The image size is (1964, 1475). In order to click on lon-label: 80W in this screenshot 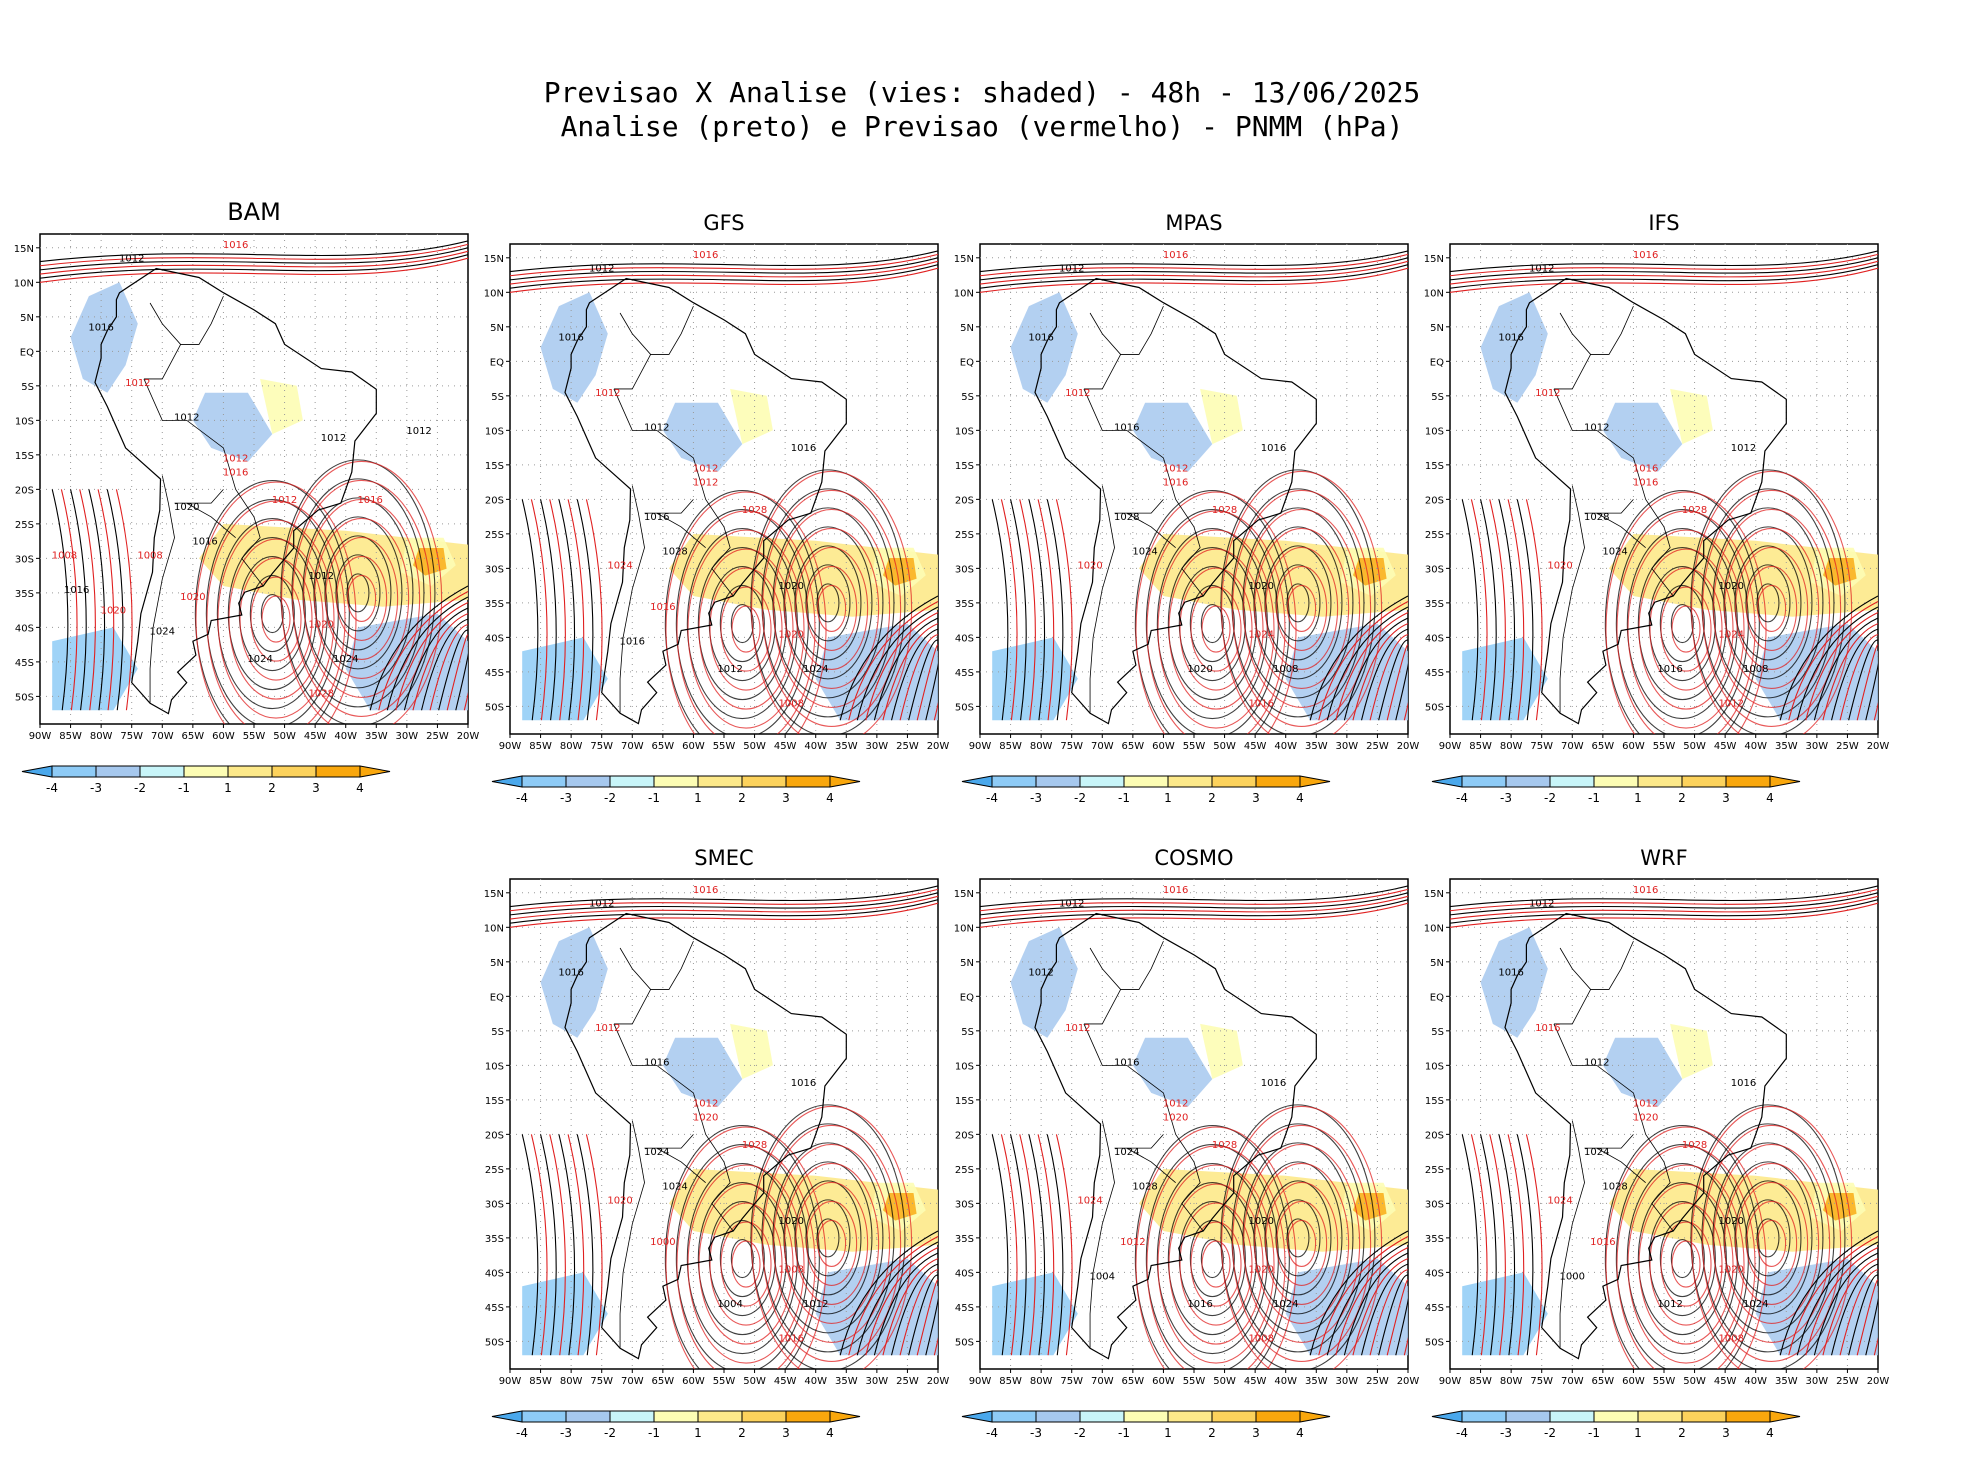, I will do `click(571, 746)`.